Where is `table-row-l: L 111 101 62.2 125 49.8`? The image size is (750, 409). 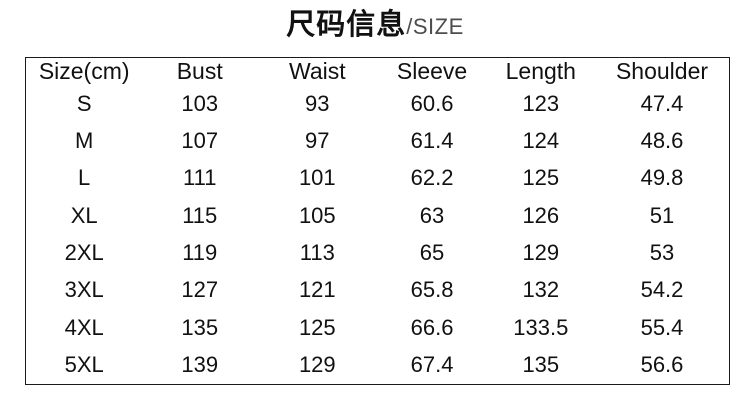 table-row-l: L 111 101 62.2 125 49.8 is located at coordinates (378, 178).